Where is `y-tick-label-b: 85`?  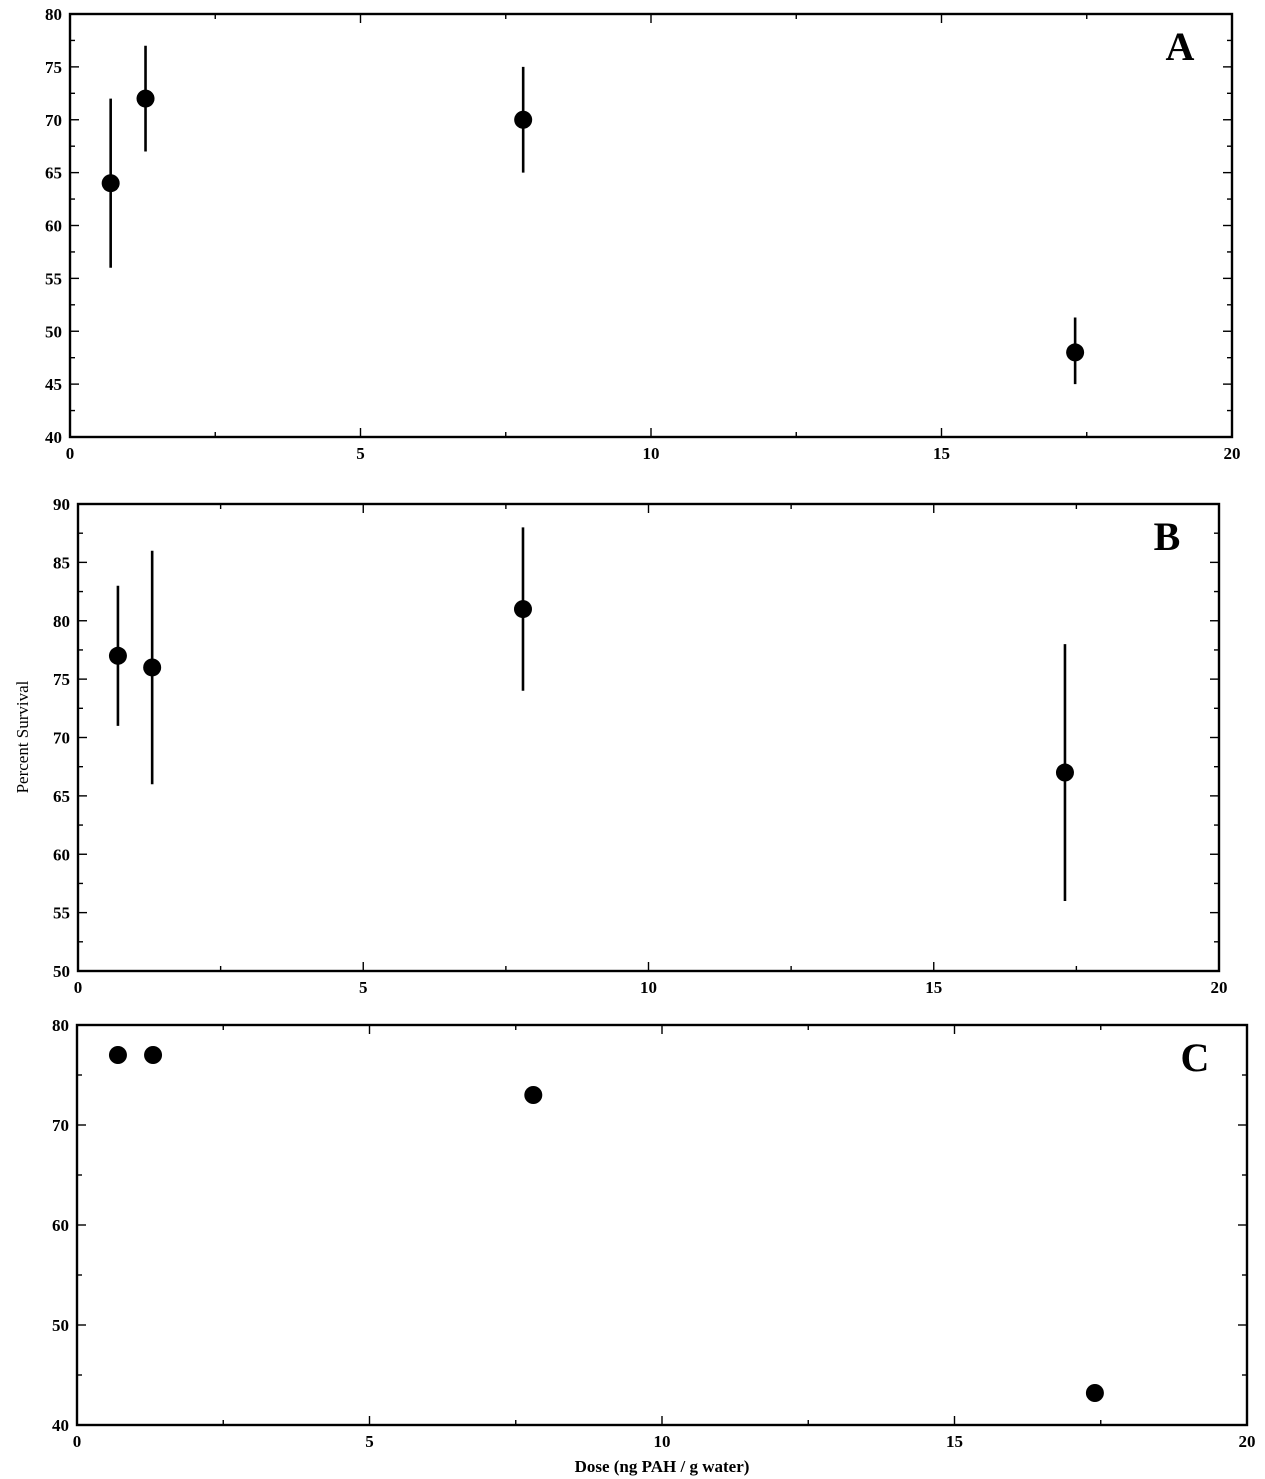 y-tick-label-b: 85 is located at coordinates (61, 562).